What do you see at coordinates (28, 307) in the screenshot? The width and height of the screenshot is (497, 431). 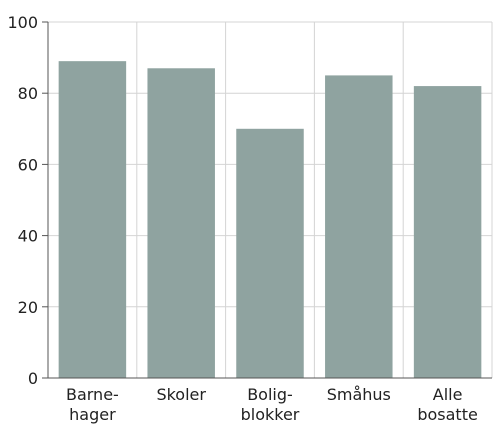 I see `y-tick-label: 20` at bounding box center [28, 307].